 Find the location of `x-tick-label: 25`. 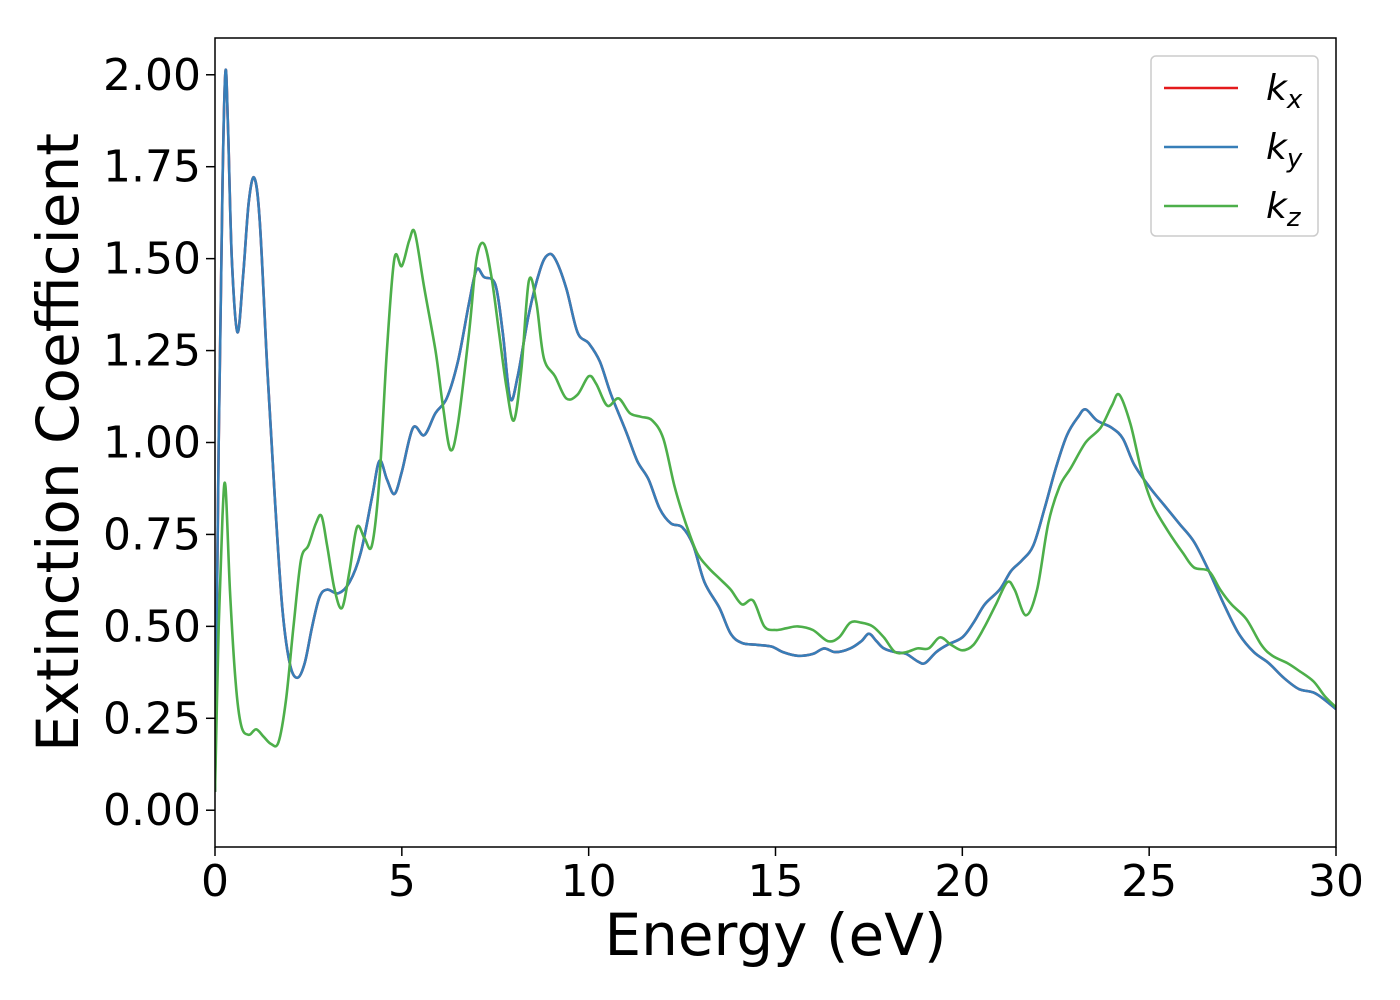

x-tick-label: 25 is located at coordinates (1149, 881).